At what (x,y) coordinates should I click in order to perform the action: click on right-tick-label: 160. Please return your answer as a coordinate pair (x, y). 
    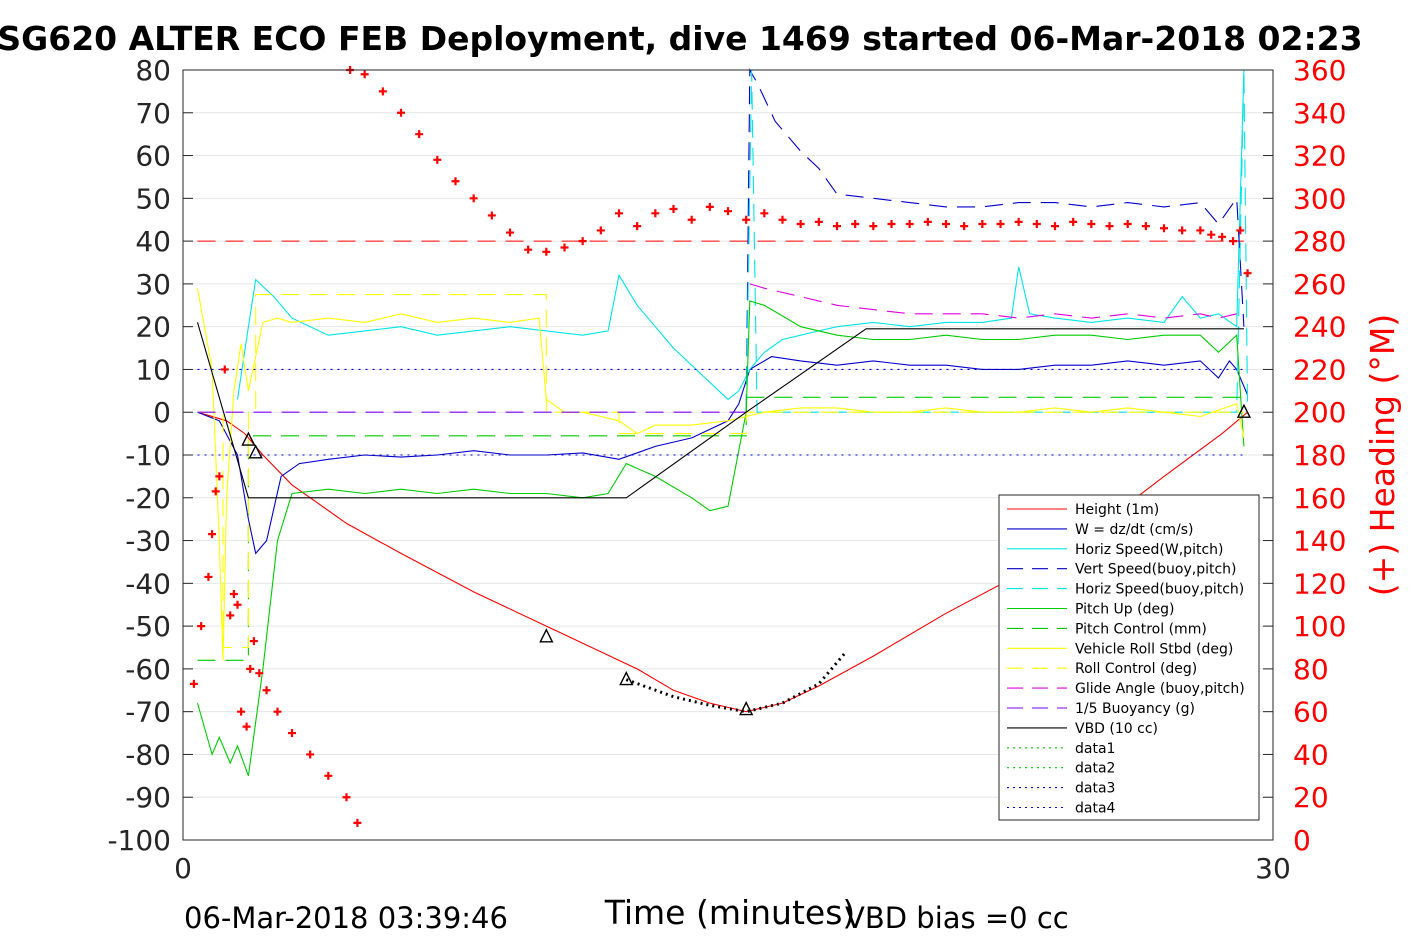
    Looking at the image, I should click on (1319, 498).